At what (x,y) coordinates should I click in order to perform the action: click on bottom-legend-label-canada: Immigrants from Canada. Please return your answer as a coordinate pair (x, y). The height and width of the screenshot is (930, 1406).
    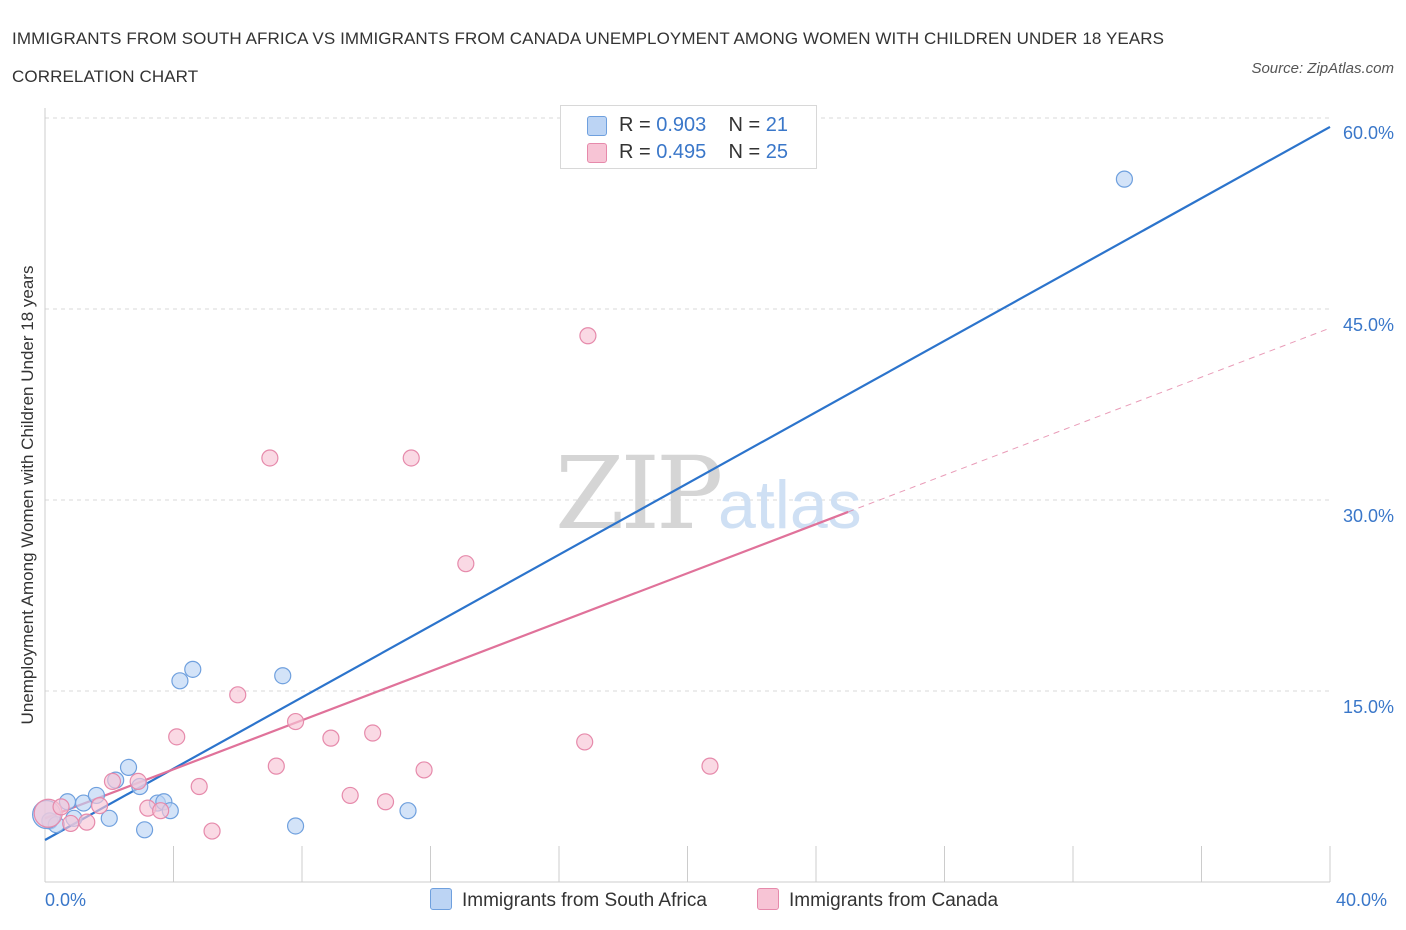
    Looking at the image, I should click on (894, 900).